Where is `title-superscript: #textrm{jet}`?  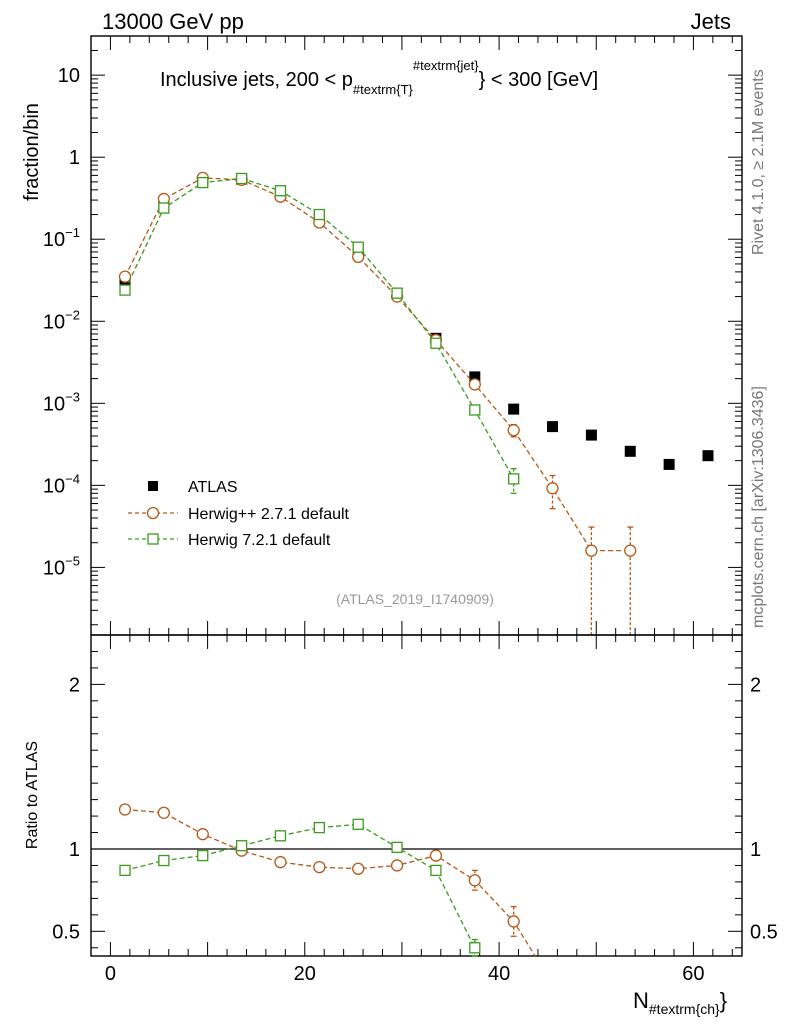
title-superscript: #textrm{jet} is located at coordinates (446, 65).